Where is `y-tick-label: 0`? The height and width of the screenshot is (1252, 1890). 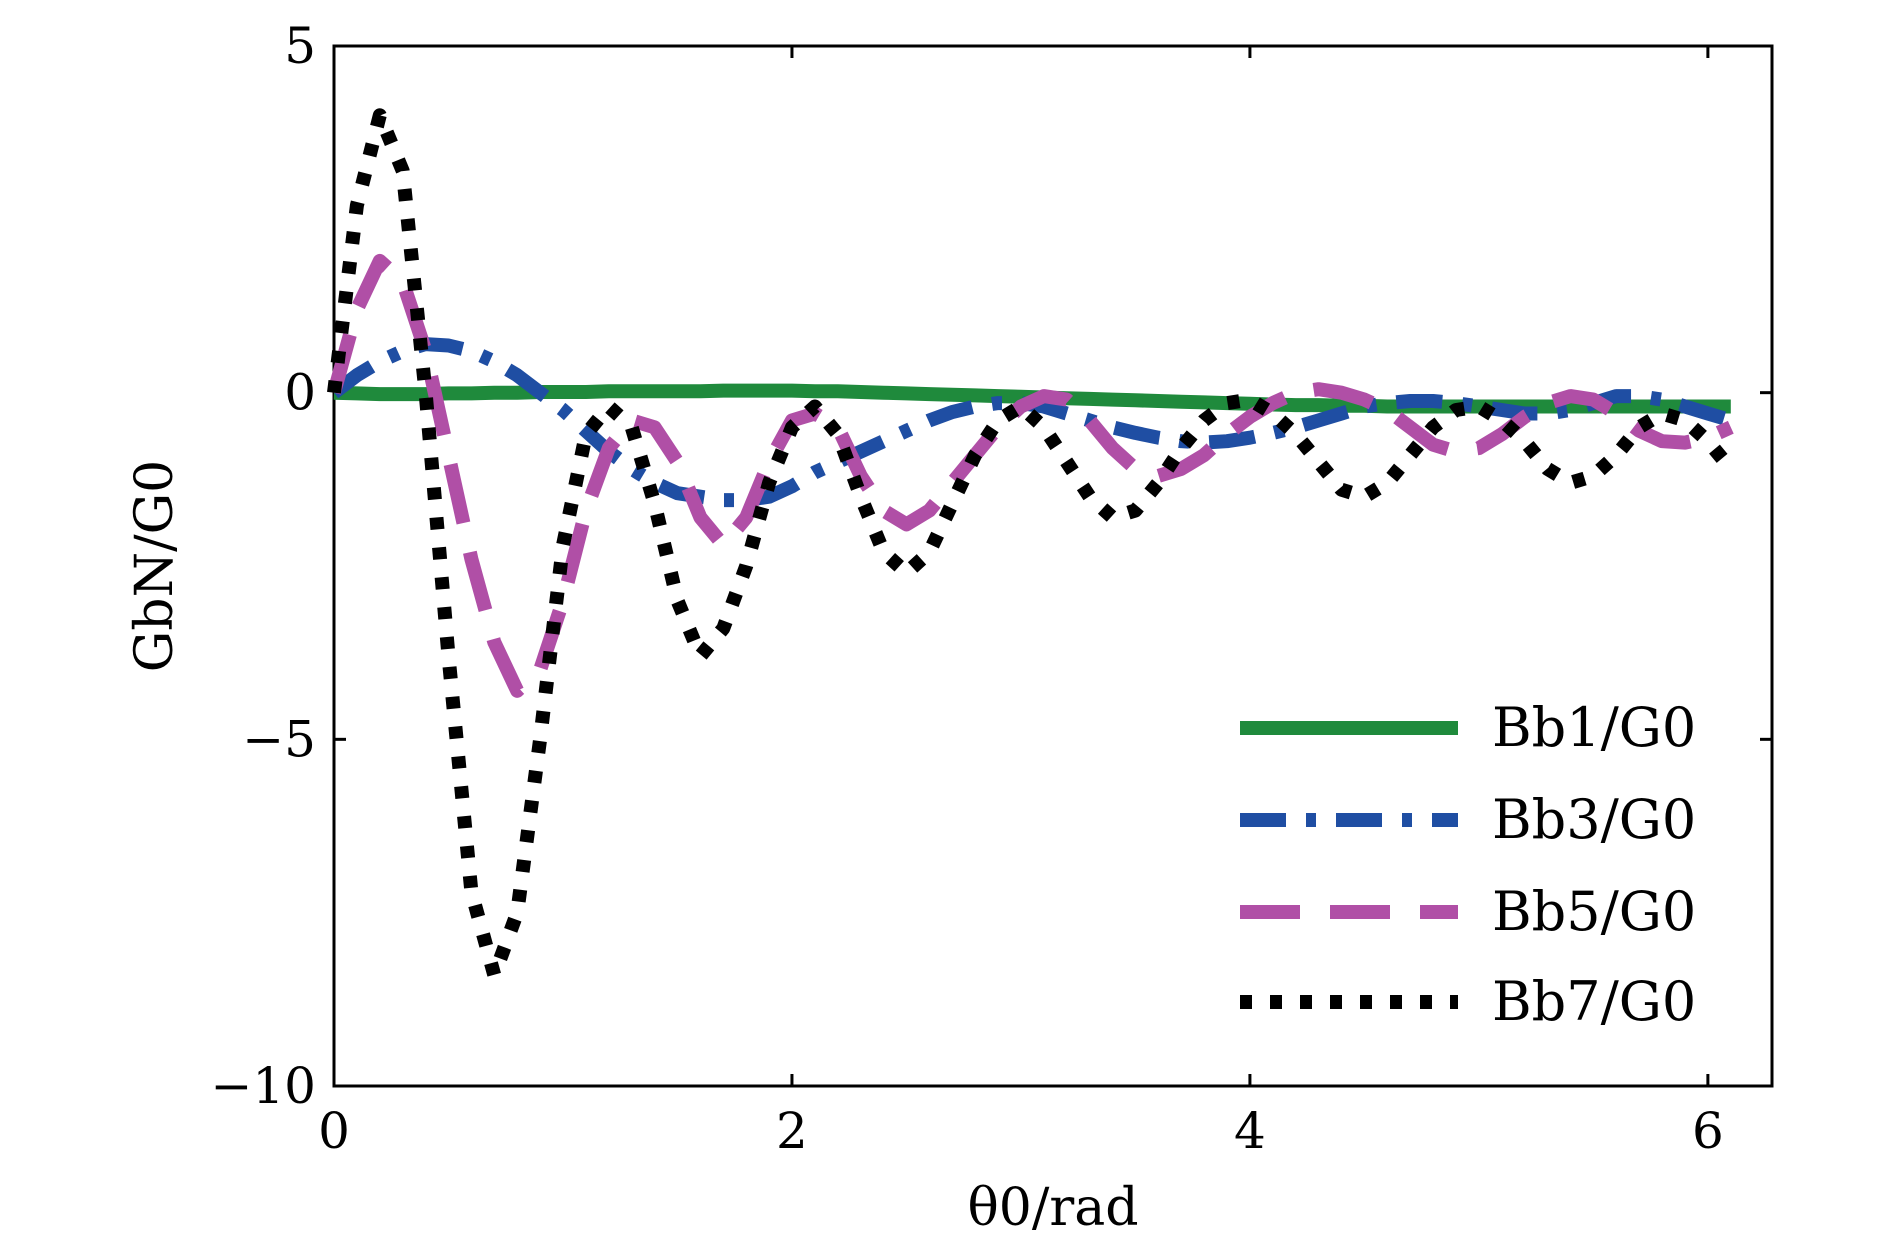 y-tick-label: 0 is located at coordinates (300, 393).